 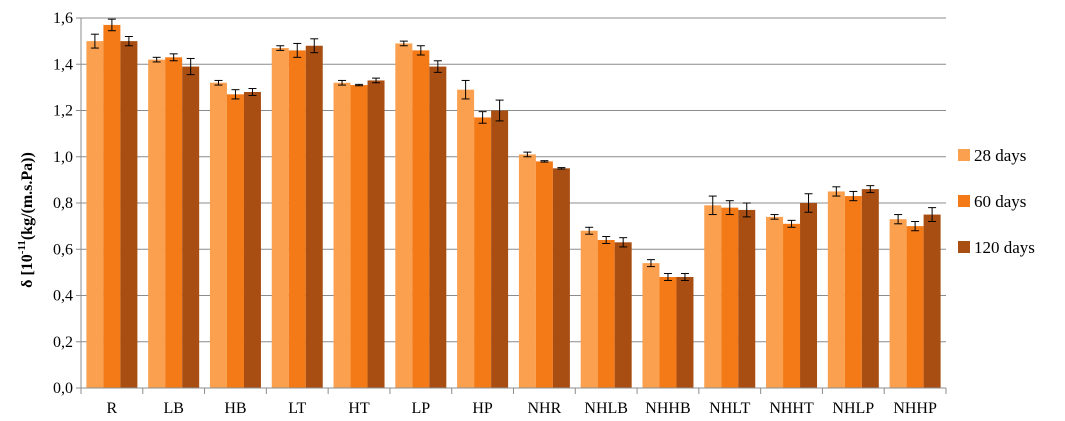 I want to click on x-tick-label: NHHB, so click(x=667, y=408).